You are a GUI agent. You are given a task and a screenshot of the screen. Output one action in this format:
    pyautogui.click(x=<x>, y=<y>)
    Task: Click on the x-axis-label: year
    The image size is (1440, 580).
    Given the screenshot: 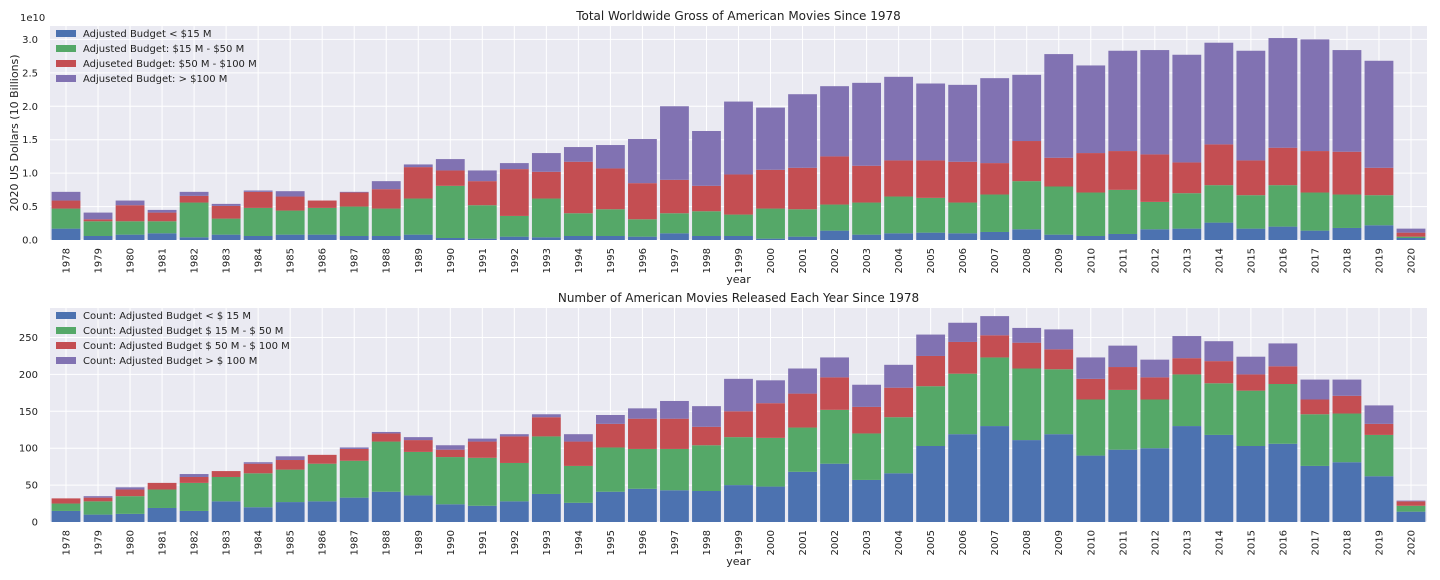 What is the action you would take?
    pyautogui.click(x=738, y=279)
    